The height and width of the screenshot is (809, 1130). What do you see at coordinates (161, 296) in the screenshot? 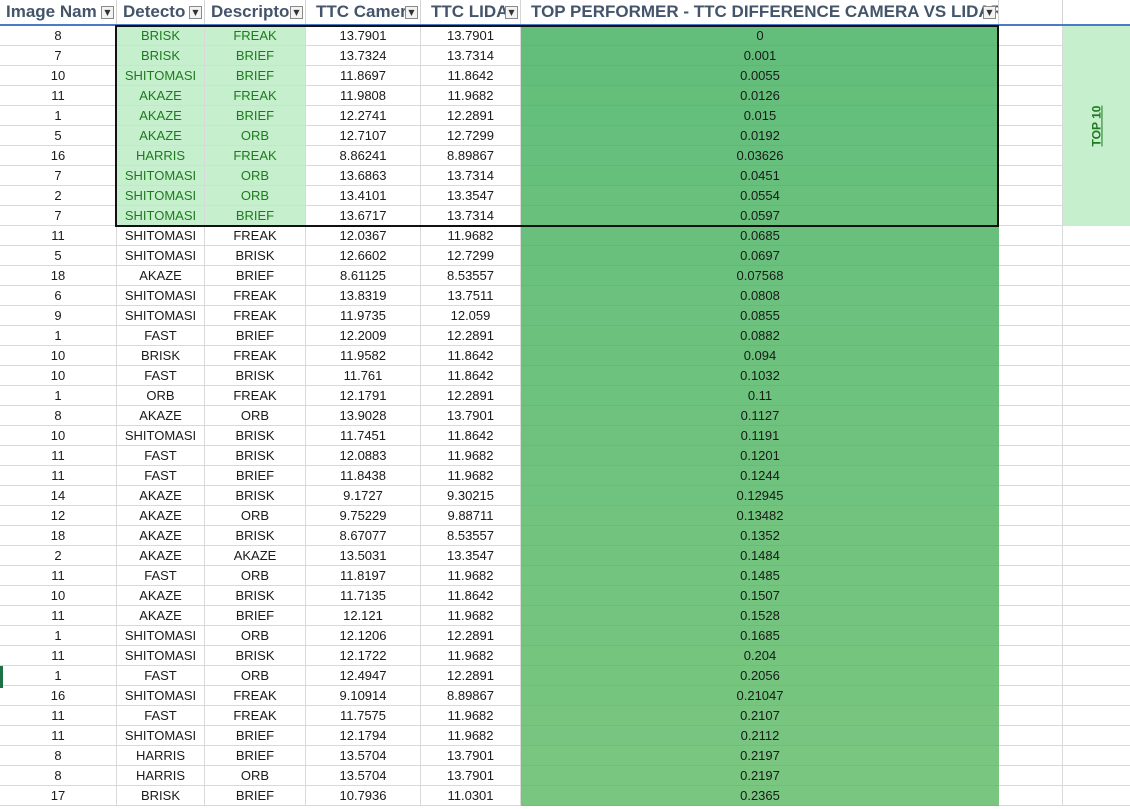
I see `cell-detector: SHITOMASI` at bounding box center [161, 296].